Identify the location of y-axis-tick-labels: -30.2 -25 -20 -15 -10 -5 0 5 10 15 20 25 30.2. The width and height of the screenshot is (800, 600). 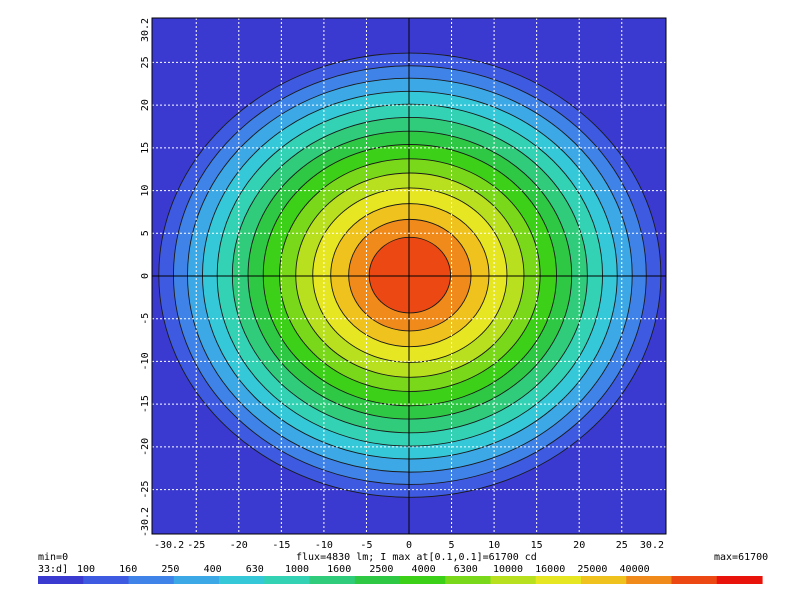
(145, 277).